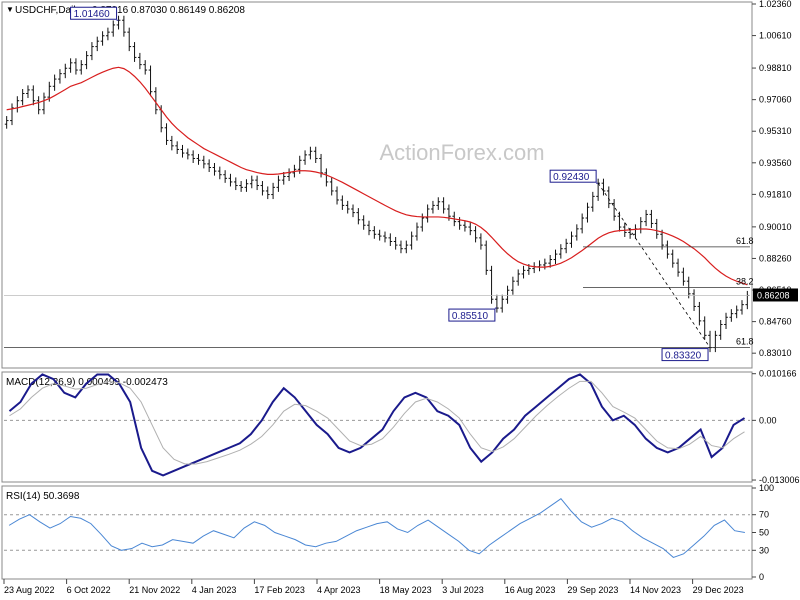 The height and width of the screenshot is (600, 800). I want to click on fib-trend-line, so click(654, 265).